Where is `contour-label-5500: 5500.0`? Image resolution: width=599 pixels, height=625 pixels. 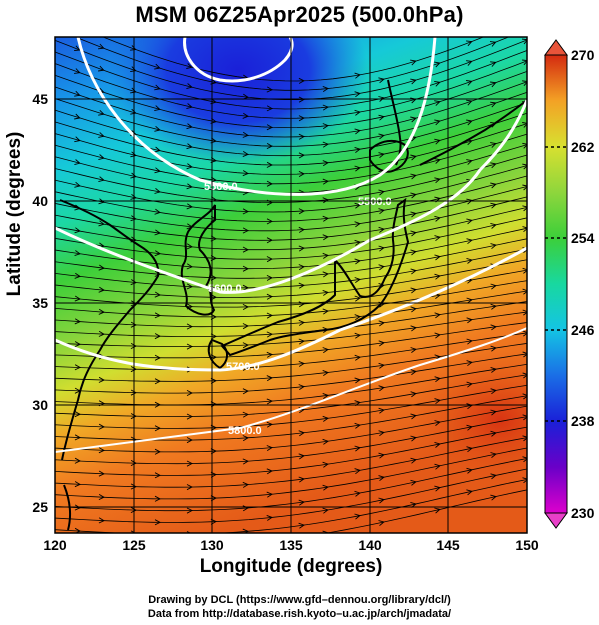
contour-label-5500: 5500.0 is located at coordinates (221, 187).